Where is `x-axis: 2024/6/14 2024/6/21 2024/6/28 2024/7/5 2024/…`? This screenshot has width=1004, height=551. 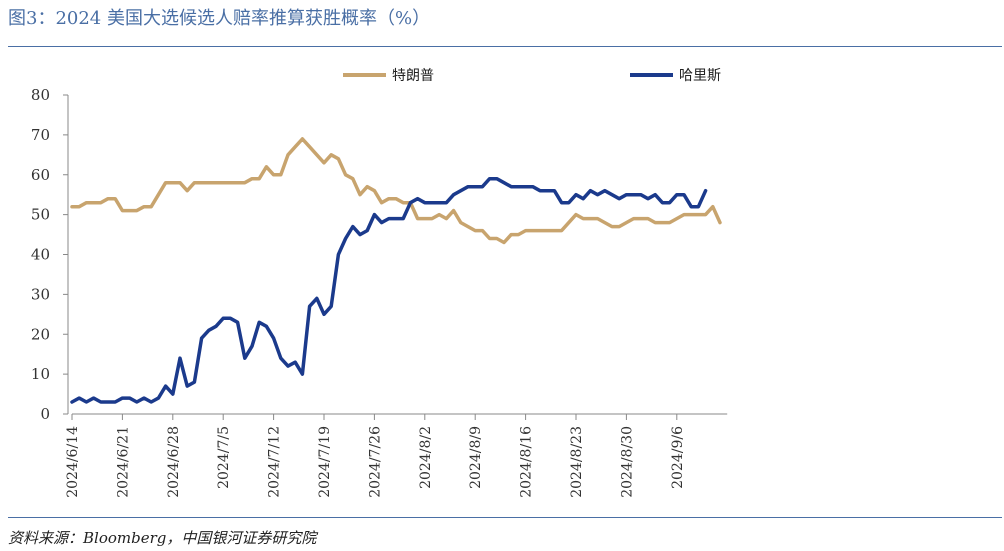 x-axis: 2024/6/14 2024/6/21 2024/6/28 2024/7/5 2024/… is located at coordinates (396, 455).